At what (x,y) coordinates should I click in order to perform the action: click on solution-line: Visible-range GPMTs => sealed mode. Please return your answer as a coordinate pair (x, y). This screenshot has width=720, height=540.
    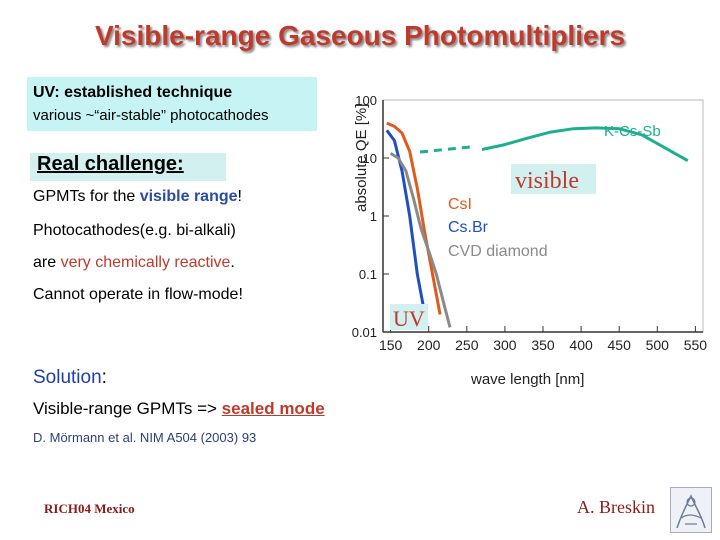
    Looking at the image, I should click on (179, 409).